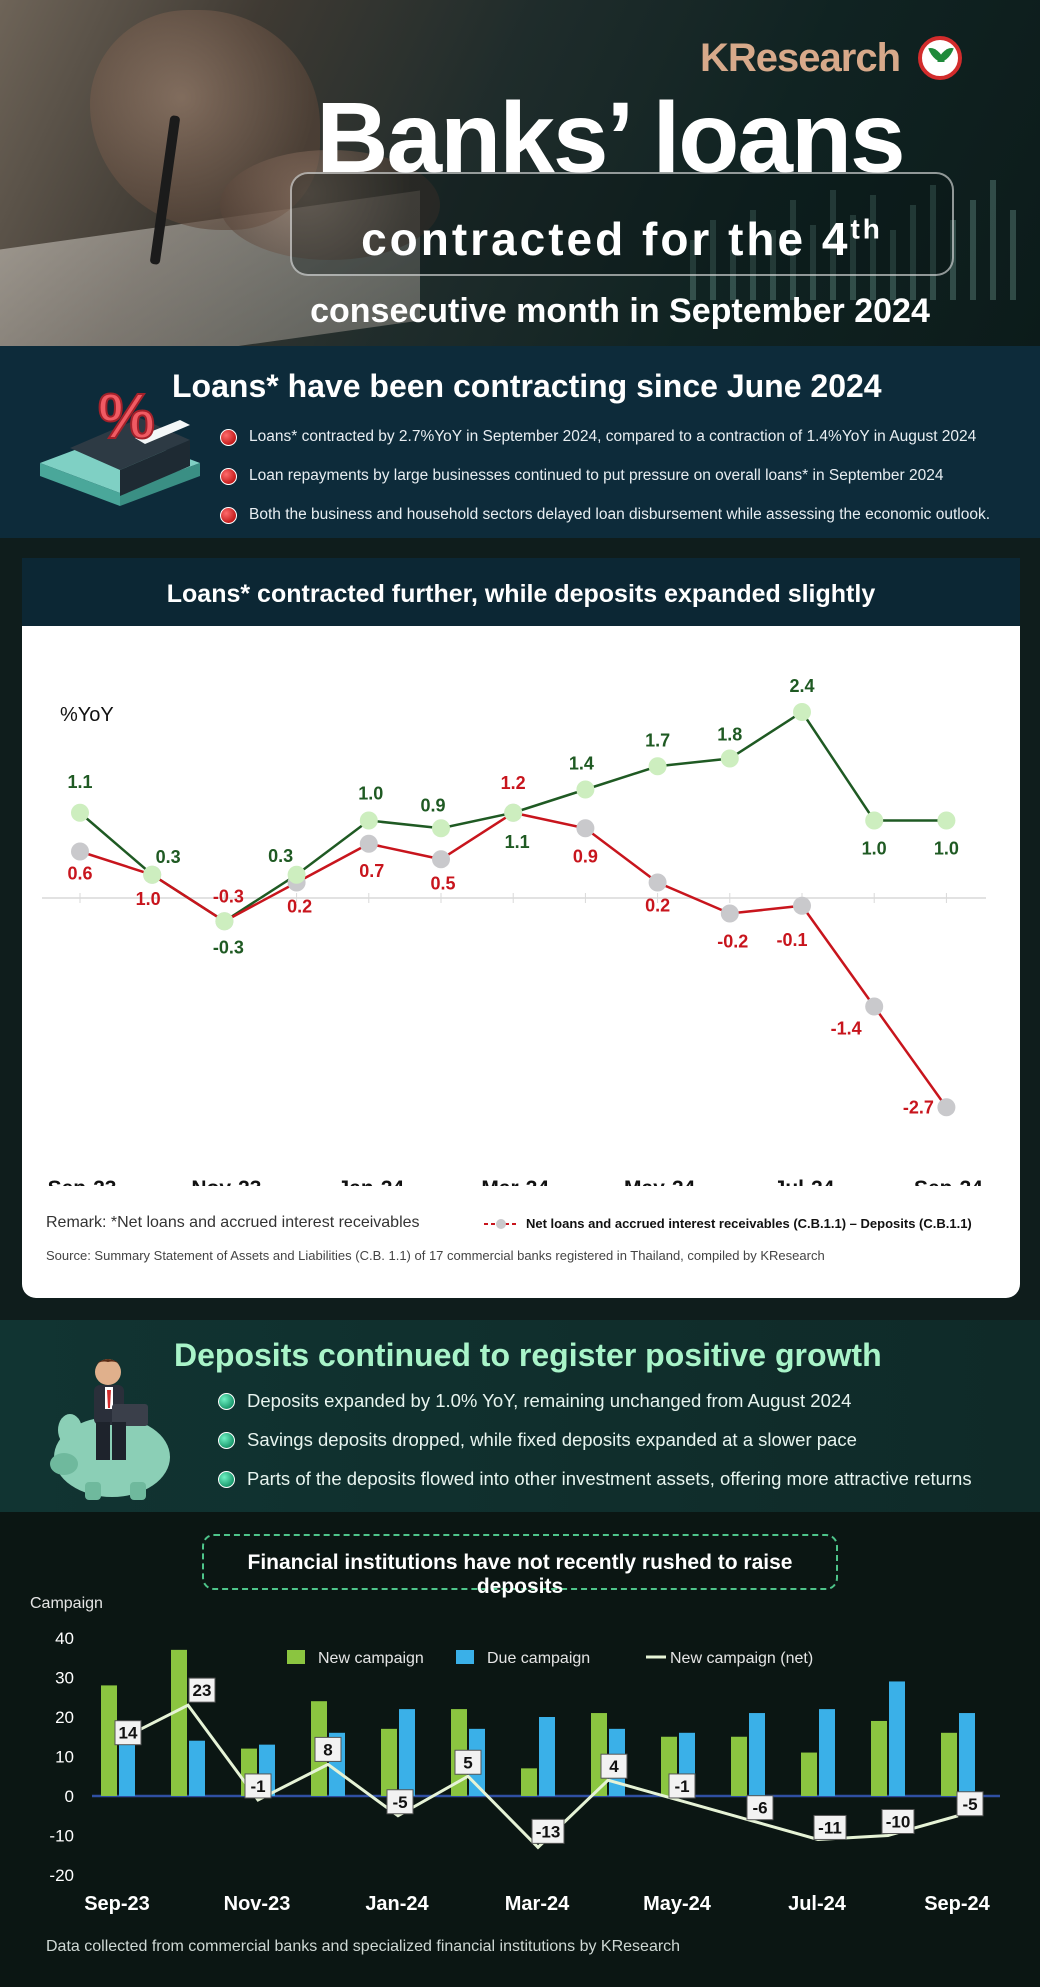 The height and width of the screenshot is (1987, 1040). Describe the element at coordinates (606, 239) in the screenshot. I see `subtitle-text: contracted for the 4` at that location.